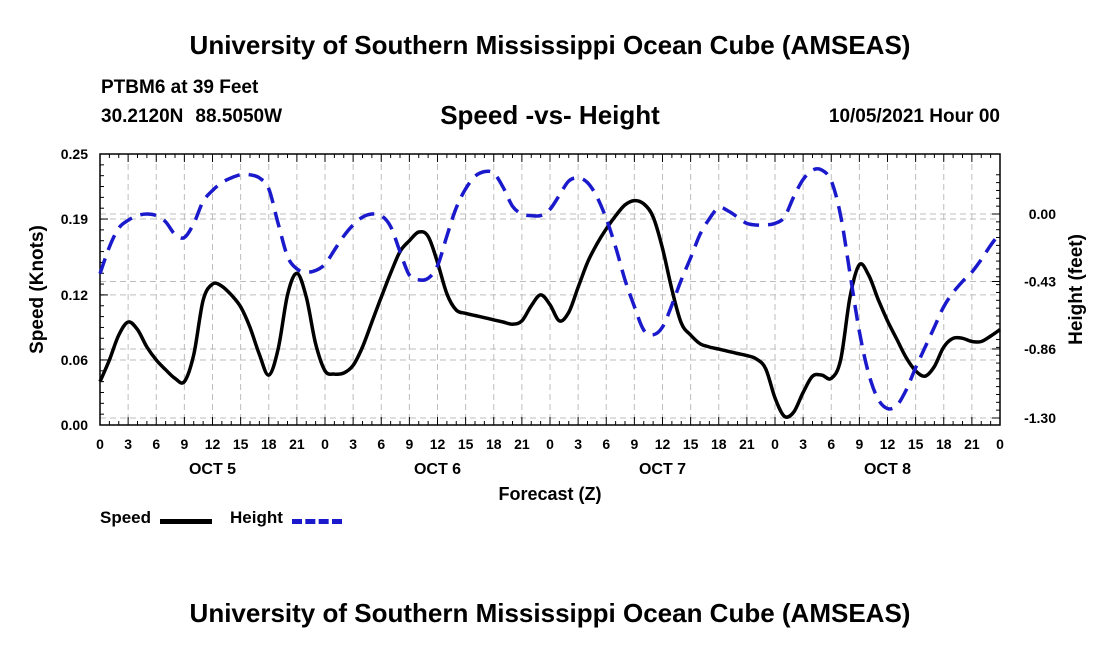  What do you see at coordinates (887, 469) in the screenshot?
I see `day-label: OCT 8` at bounding box center [887, 469].